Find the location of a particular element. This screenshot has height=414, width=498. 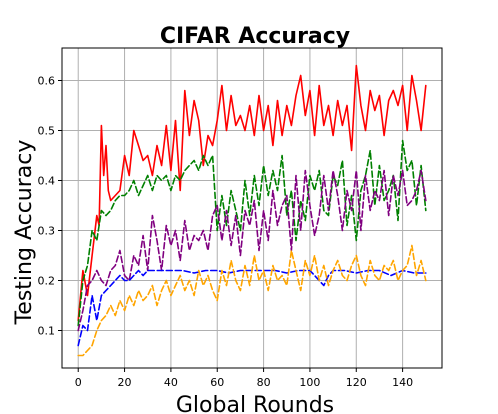

y-tick-label: 0.3 is located at coordinates (47, 231).